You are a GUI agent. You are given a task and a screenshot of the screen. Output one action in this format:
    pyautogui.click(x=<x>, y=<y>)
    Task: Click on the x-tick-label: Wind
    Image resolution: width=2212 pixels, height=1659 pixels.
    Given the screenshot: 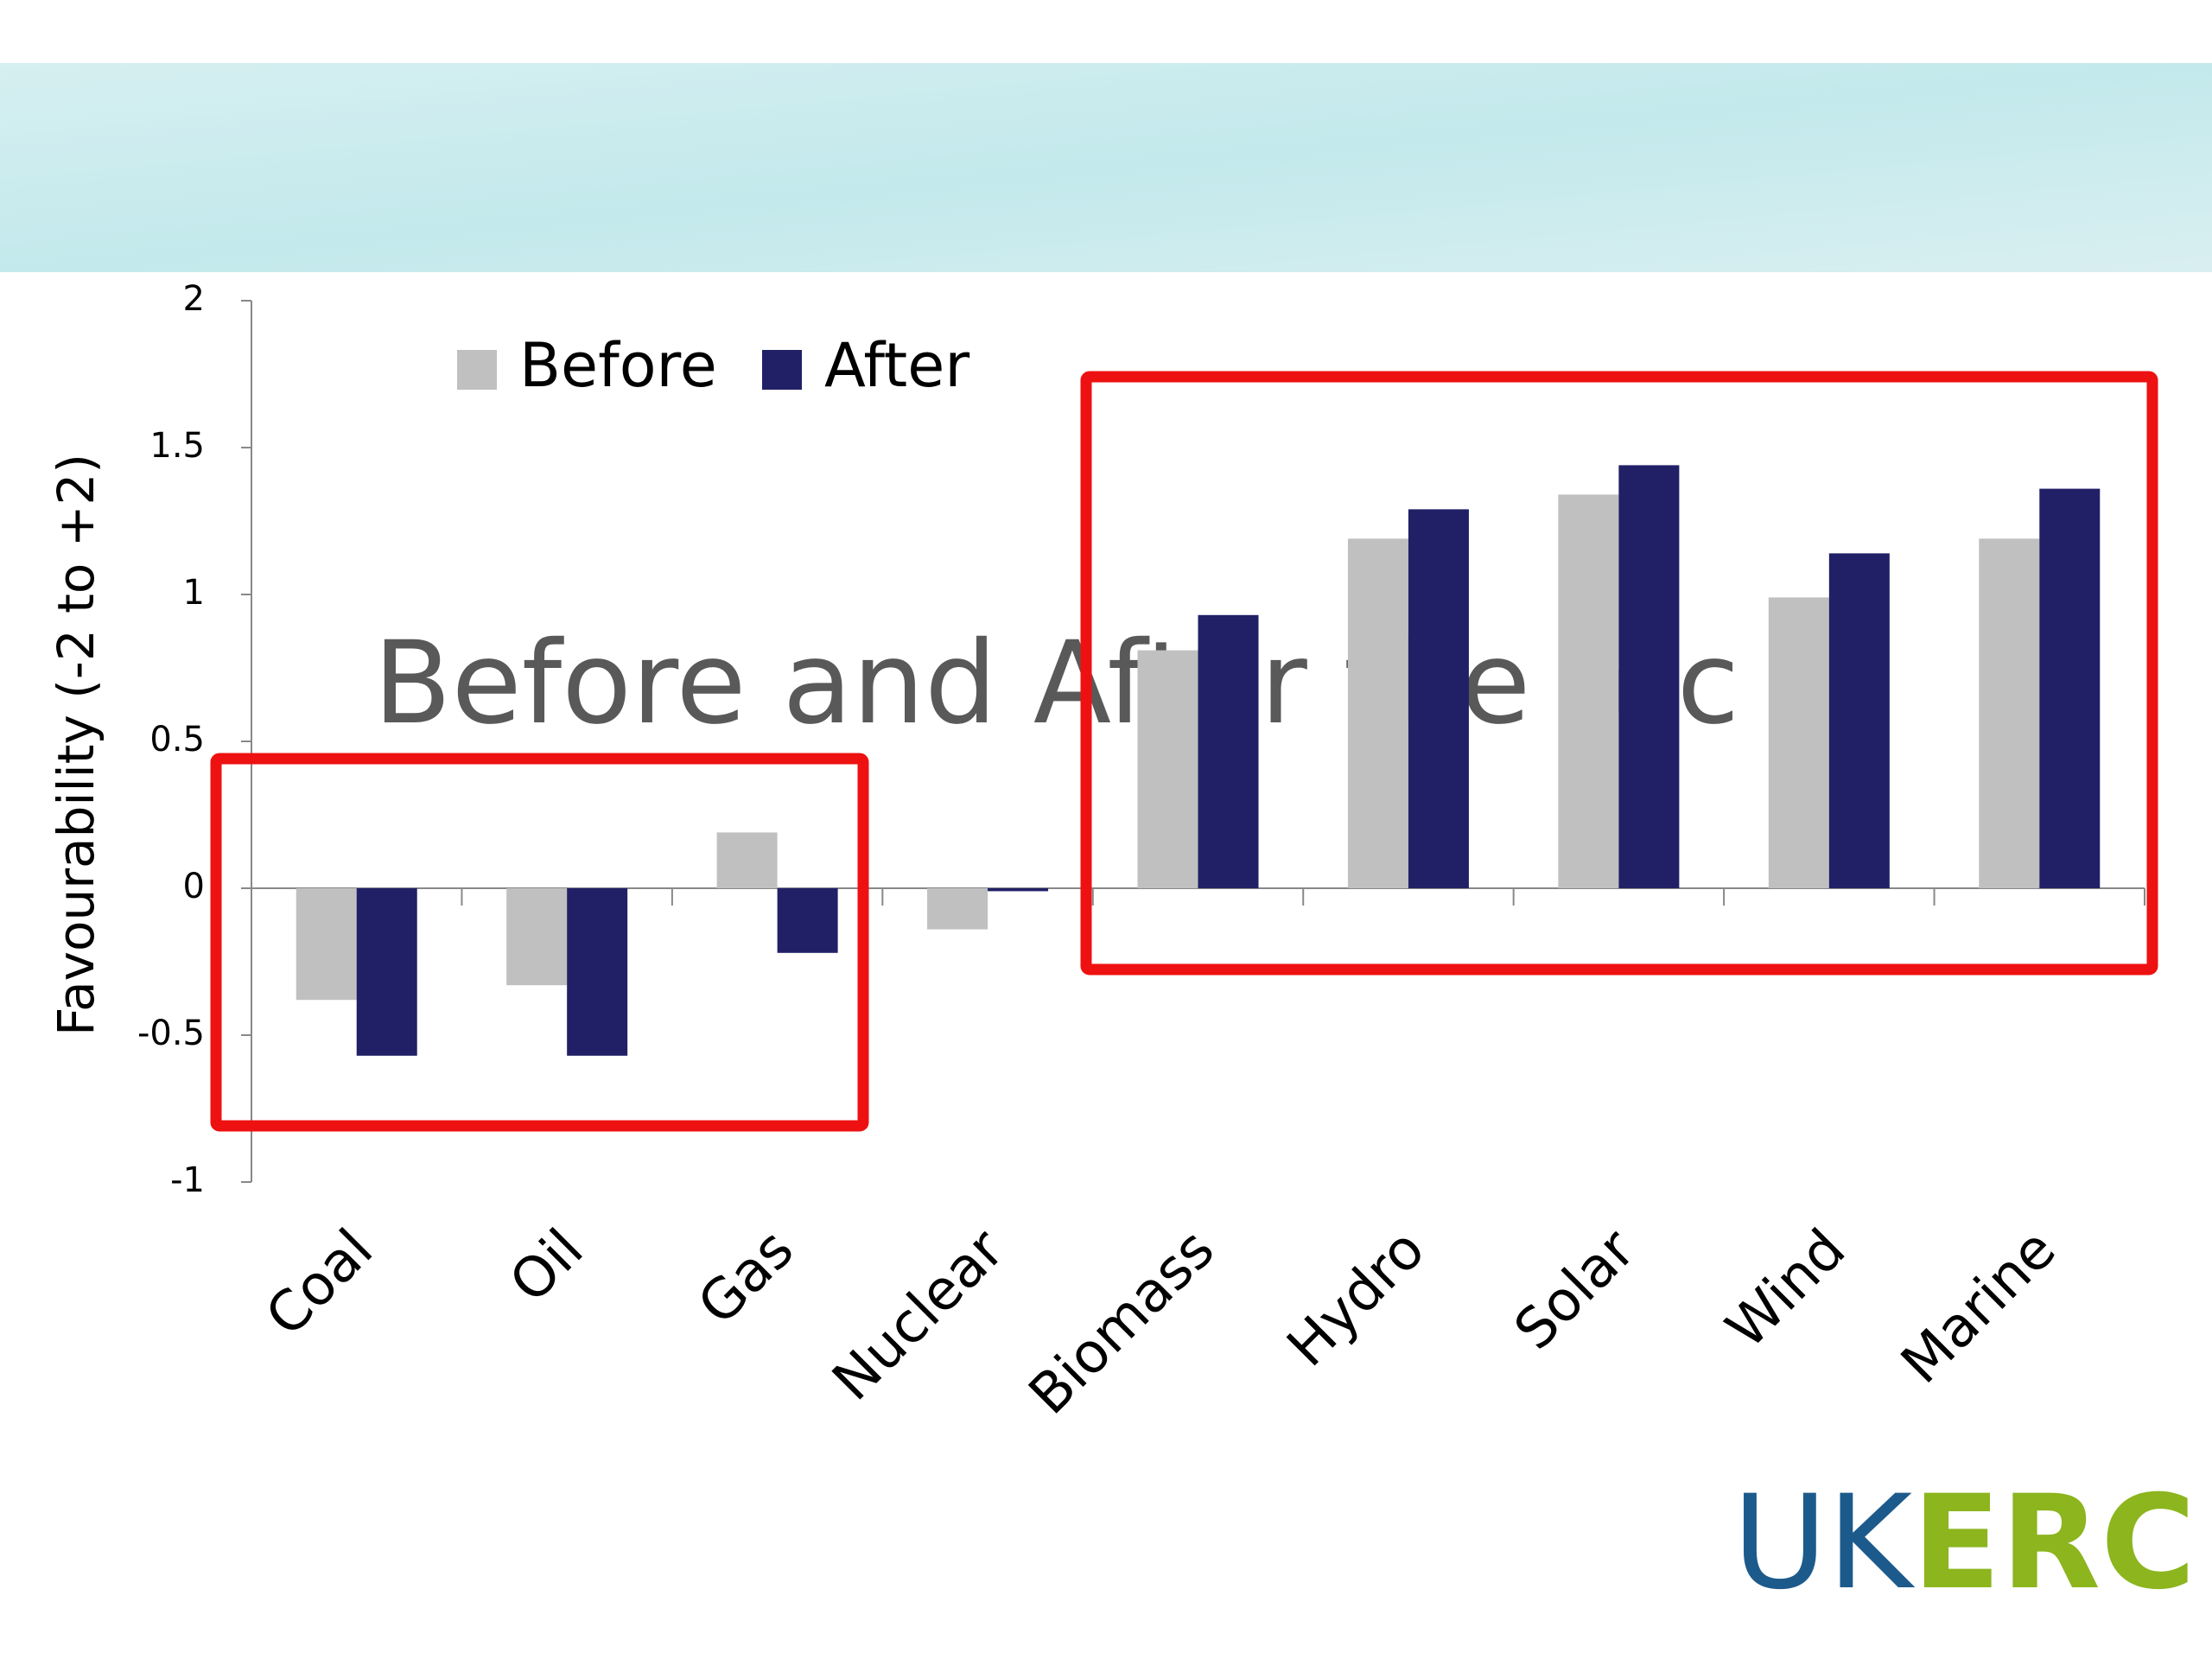 What is the action you would take?
    pyautogui.click(x=1786, y=1289)
    